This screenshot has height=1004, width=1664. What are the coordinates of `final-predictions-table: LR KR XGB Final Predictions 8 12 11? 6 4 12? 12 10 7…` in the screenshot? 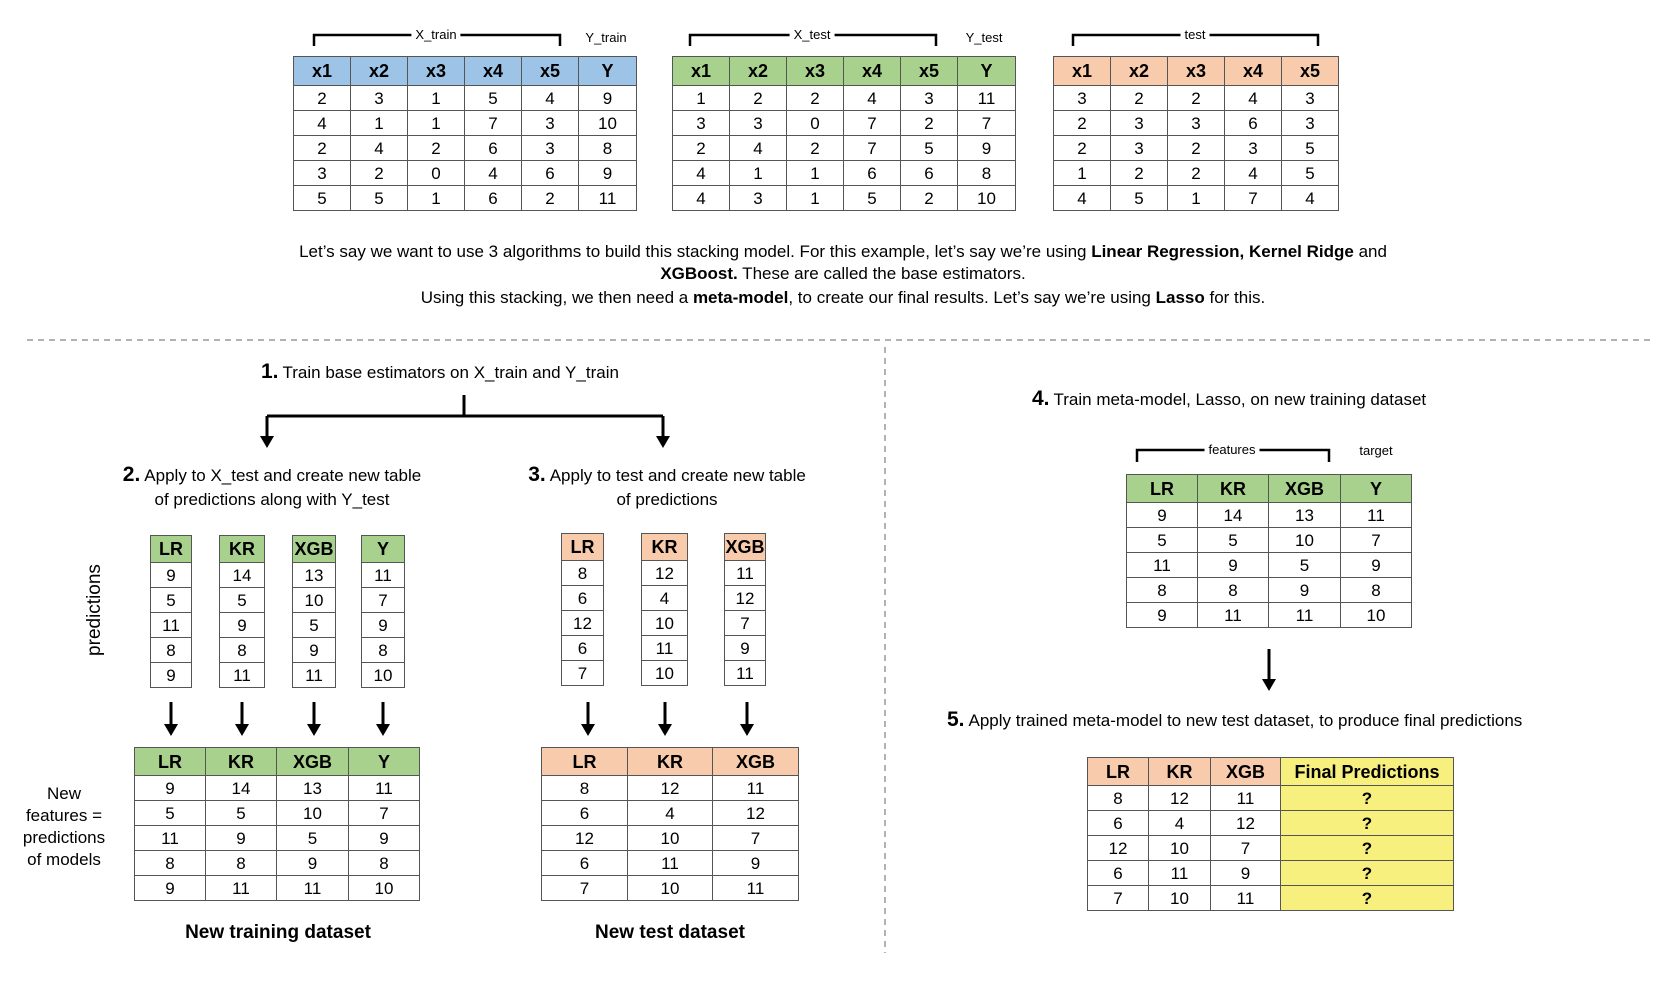 It's located at (1270, 834).